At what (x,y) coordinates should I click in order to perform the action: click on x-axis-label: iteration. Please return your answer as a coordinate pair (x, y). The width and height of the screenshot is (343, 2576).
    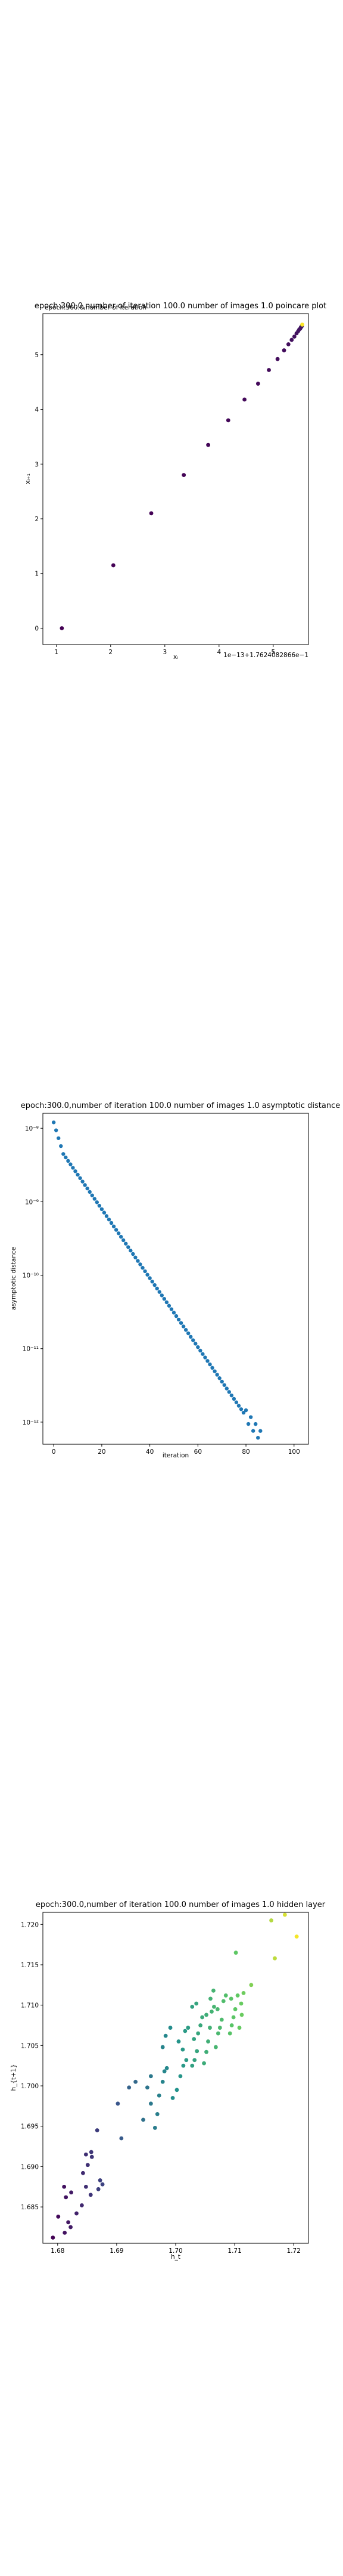
    Looking at the image, I should click on (176, 1456).